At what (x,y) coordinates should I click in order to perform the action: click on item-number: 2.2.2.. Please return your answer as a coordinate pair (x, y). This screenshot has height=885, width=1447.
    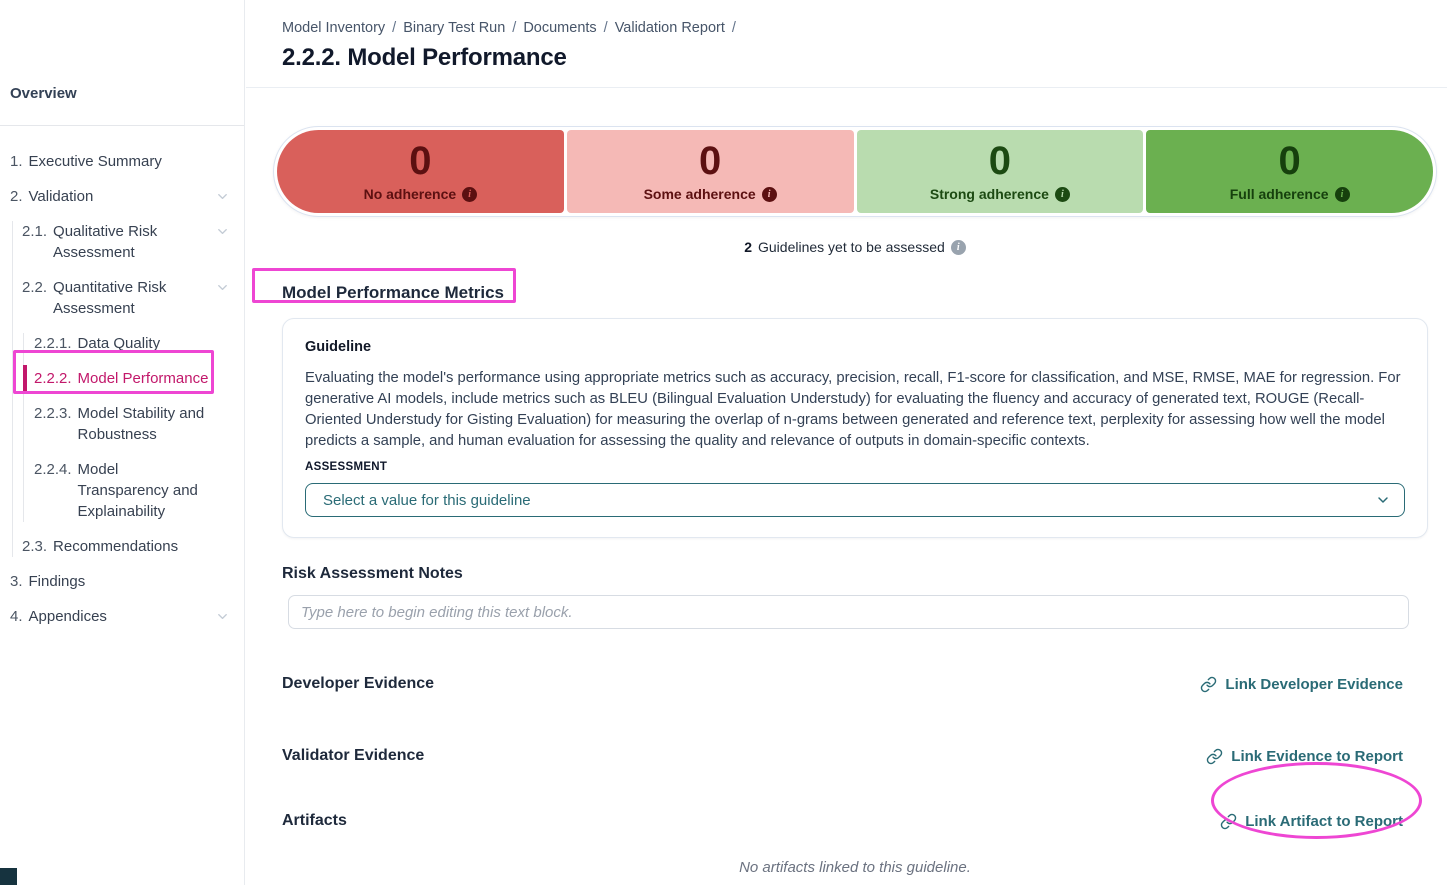
    Looking at the image, I should click on (53, 378).